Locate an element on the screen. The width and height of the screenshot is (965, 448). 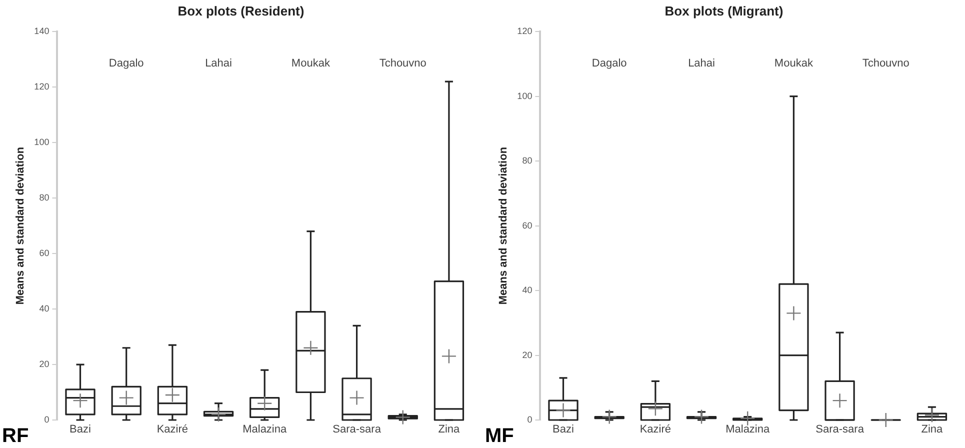
text: RF is located at coordinates (15, 436).